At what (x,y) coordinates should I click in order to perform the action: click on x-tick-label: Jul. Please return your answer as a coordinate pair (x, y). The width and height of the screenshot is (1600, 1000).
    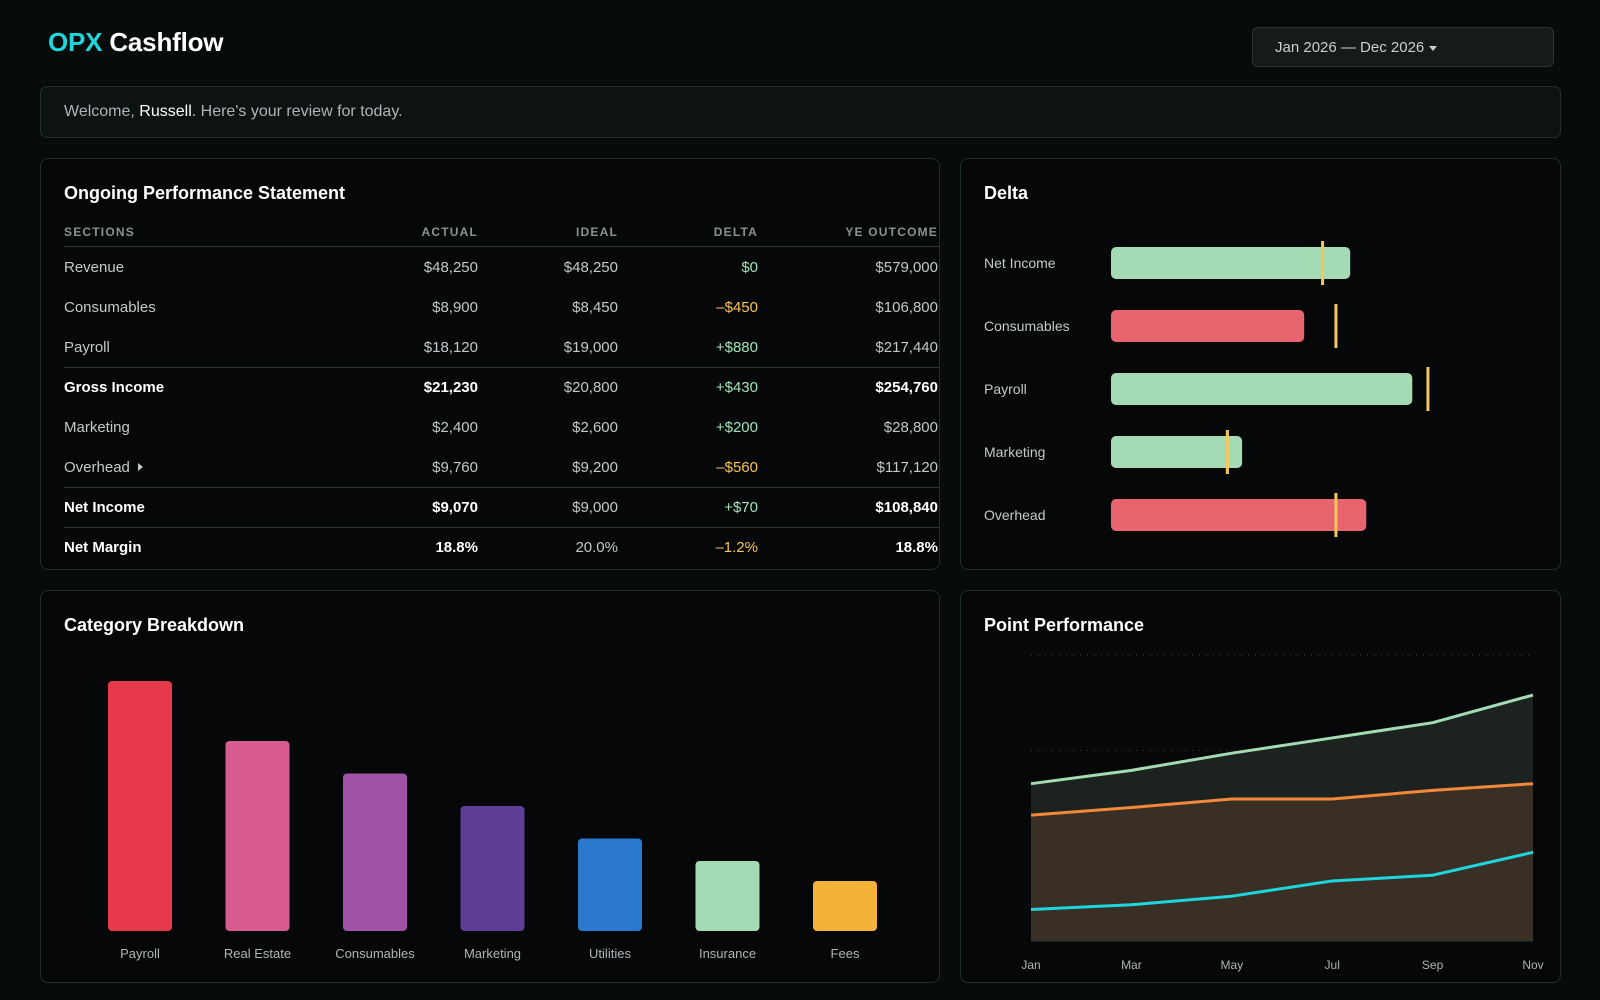
    Looking at the image, I should click on (1332, 965).